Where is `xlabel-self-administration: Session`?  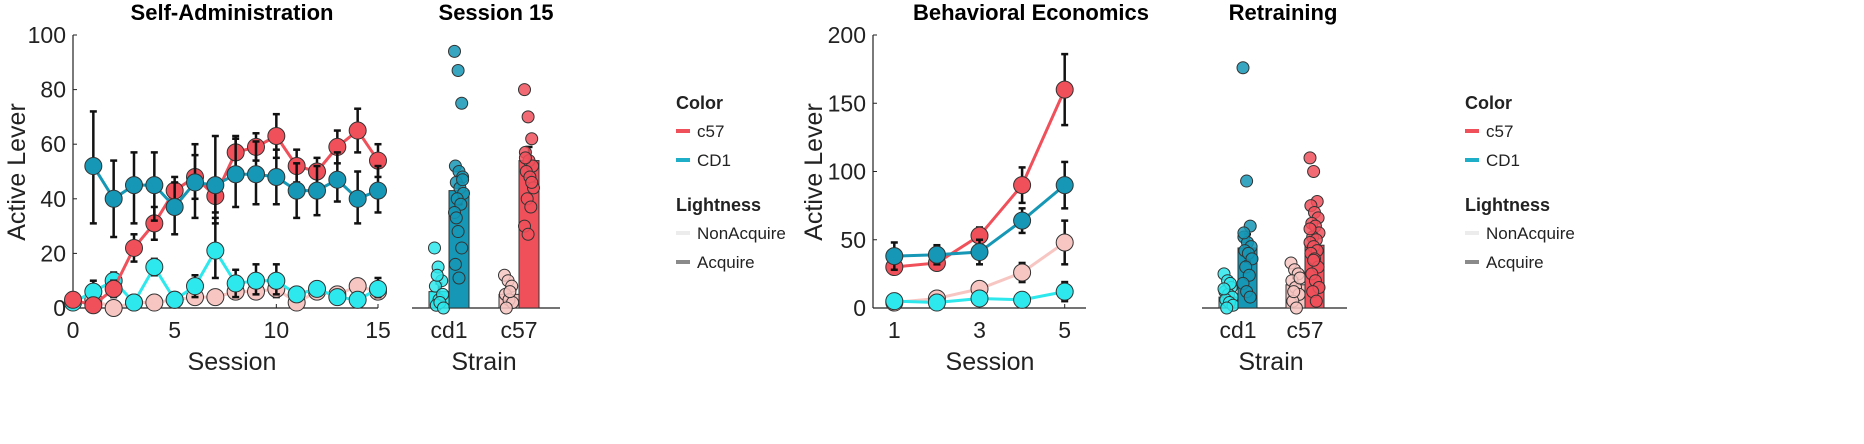 xlabel-self-administration: Session is located at coordinates (232, 362).